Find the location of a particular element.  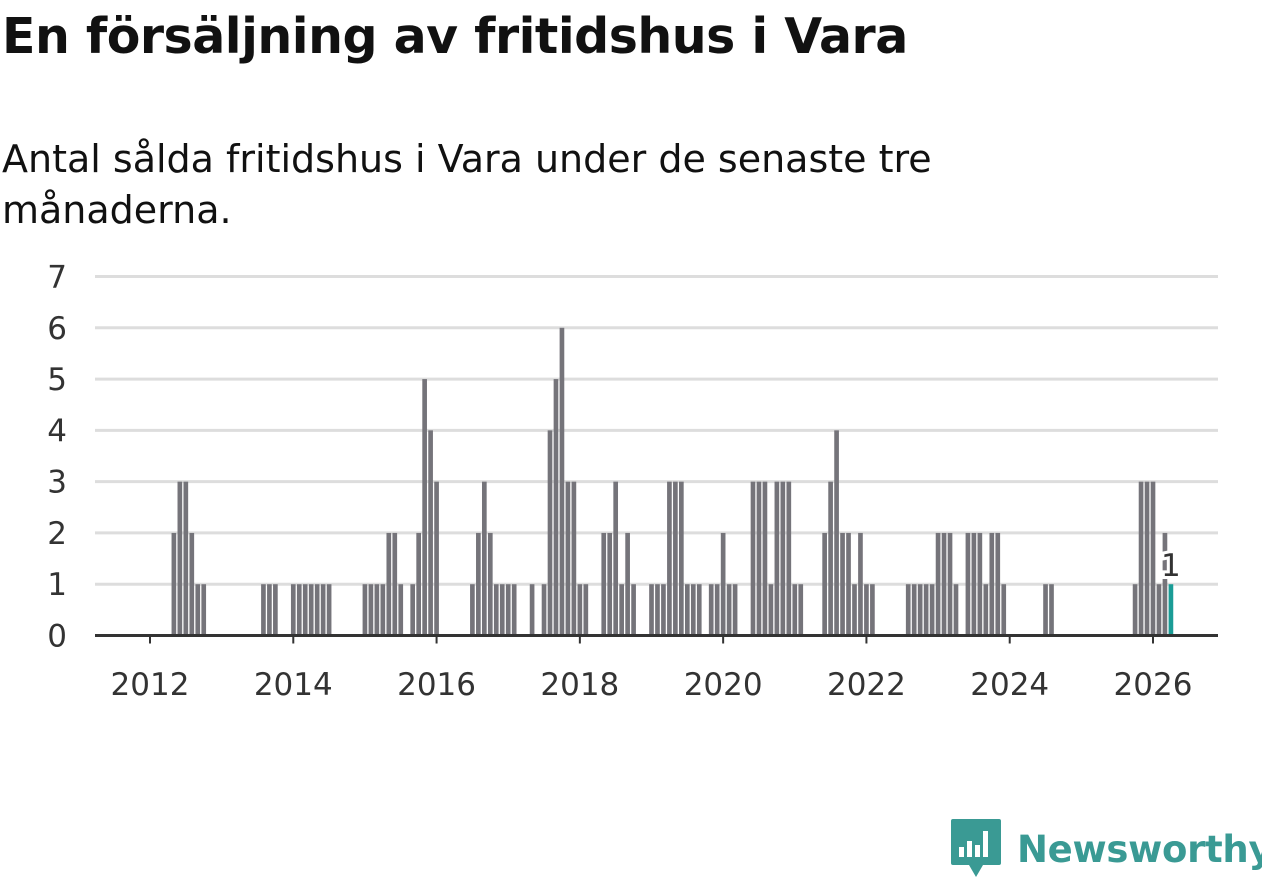

y-tick-label: 6 is located at coordinates (57, 329).